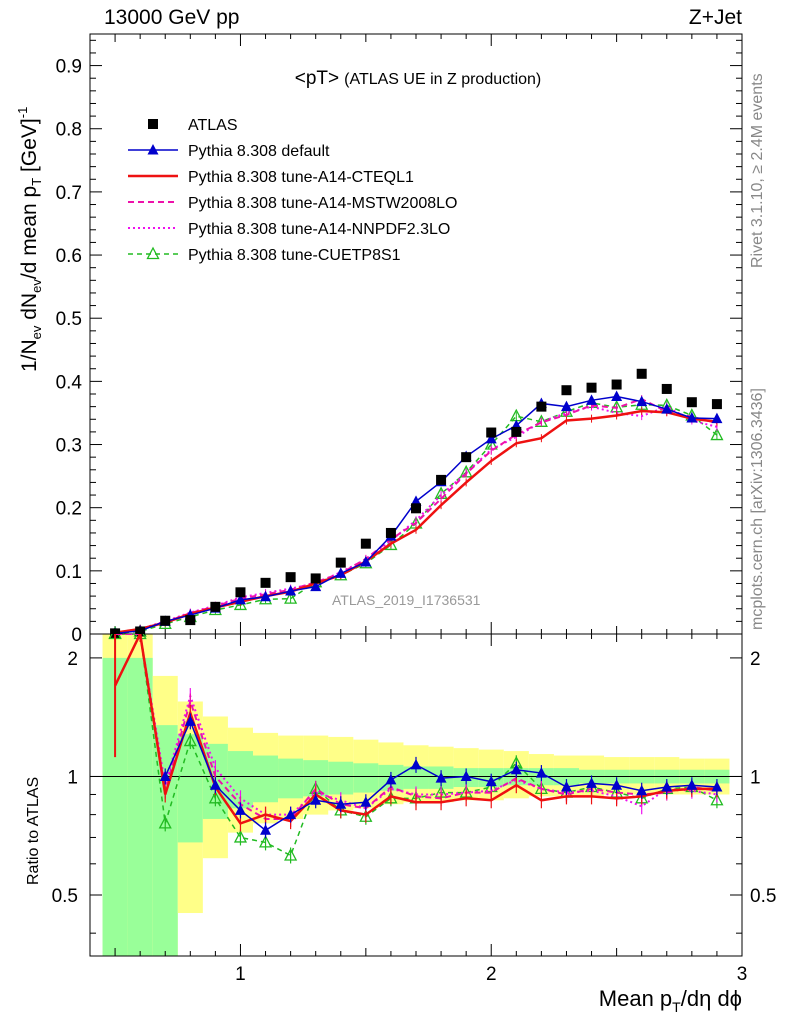 The height and width of the screenshot is (1024, 786). What do you see at coordinates (72, 777) in the screenshot?
I see `ratio-y-tick-label: 1` at bounding box center [72, 777].